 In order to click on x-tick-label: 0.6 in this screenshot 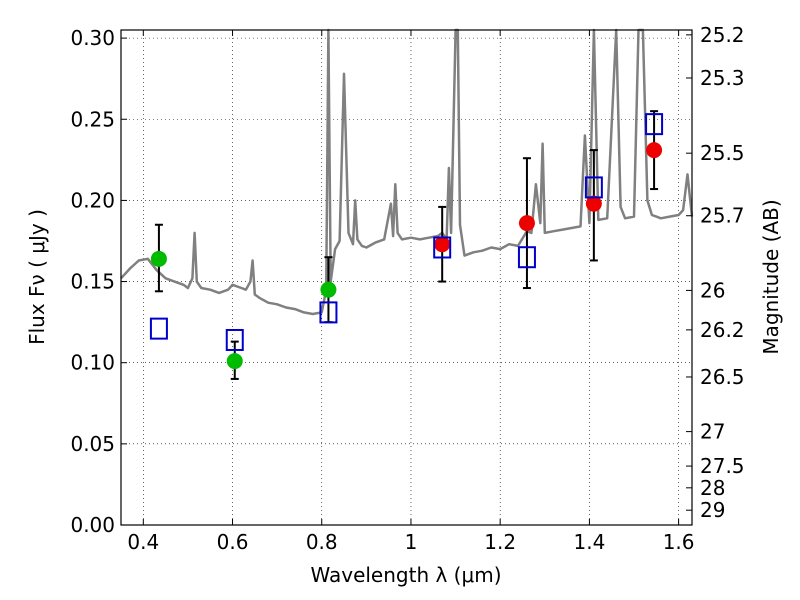, I will do `click(233, 542)`.